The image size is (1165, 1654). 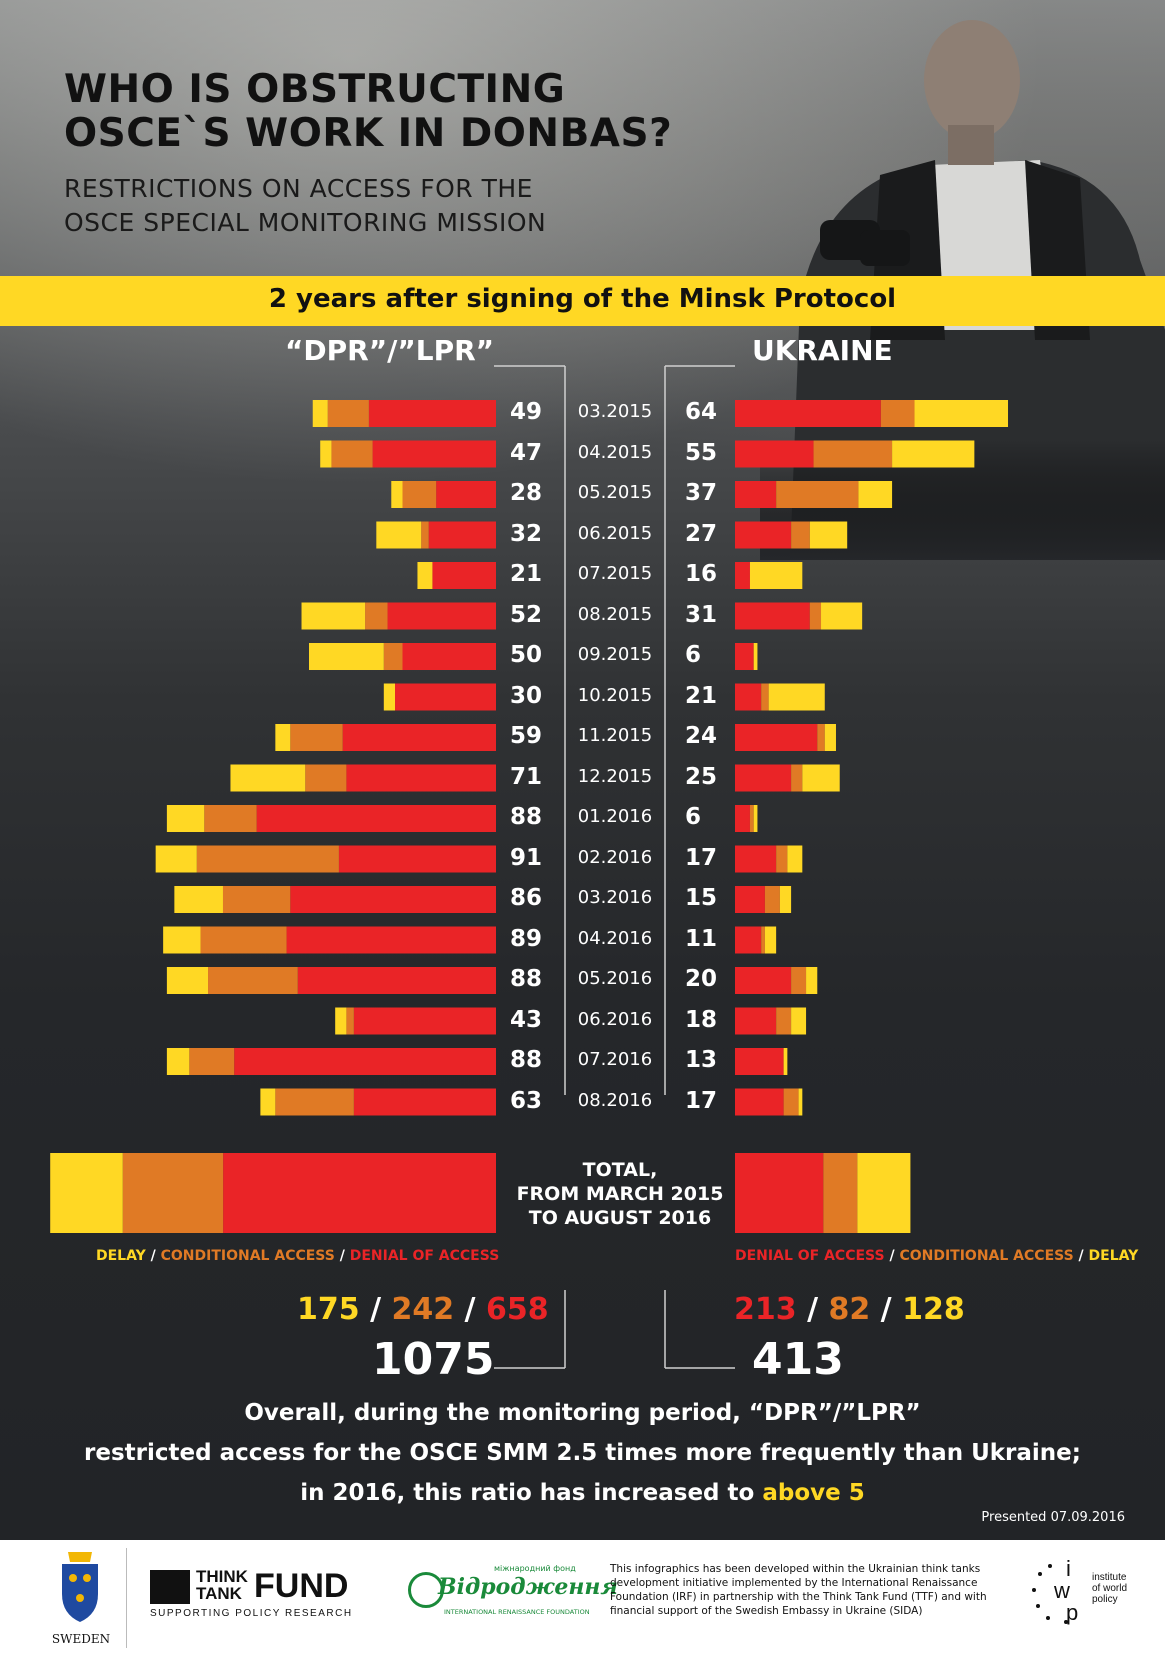 What do you see at coordinates (615, 776) in the screenshot?
I see `month-label: 12.2015` at bounding box center [615, 776].